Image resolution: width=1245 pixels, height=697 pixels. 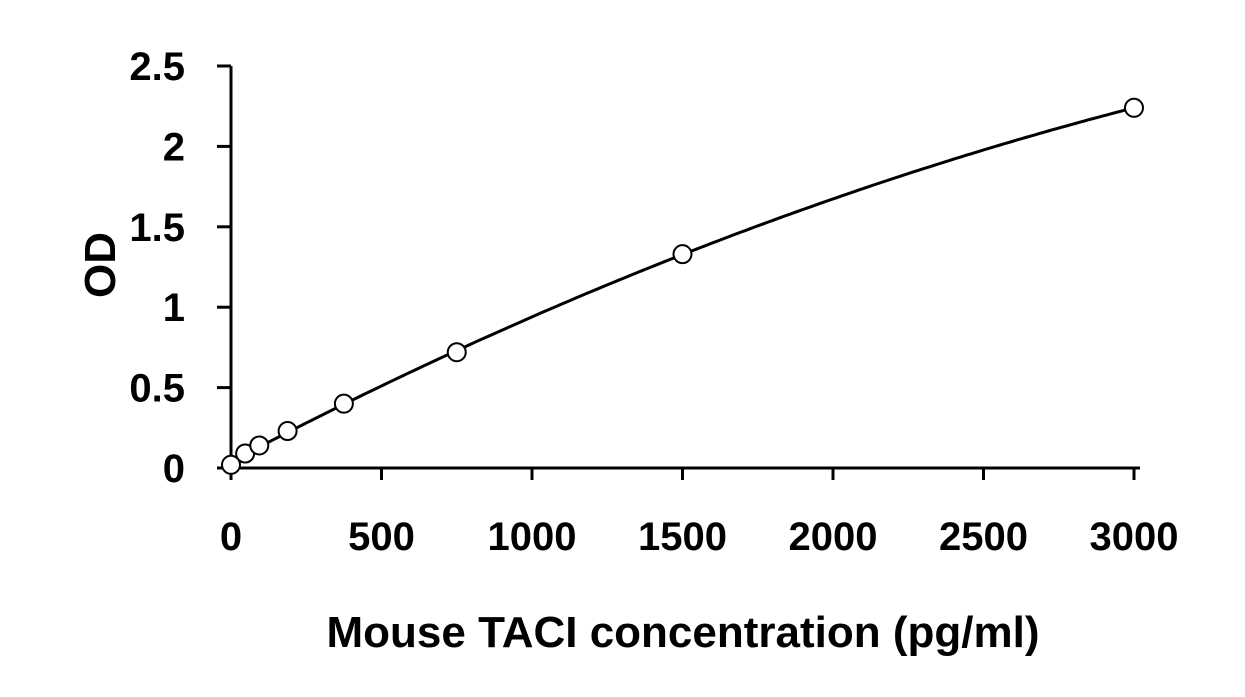 What do you see at coordinates (983, 537) in the screenshot?
I see `x-tick-label: 2500` at bounding box center [983, 537].